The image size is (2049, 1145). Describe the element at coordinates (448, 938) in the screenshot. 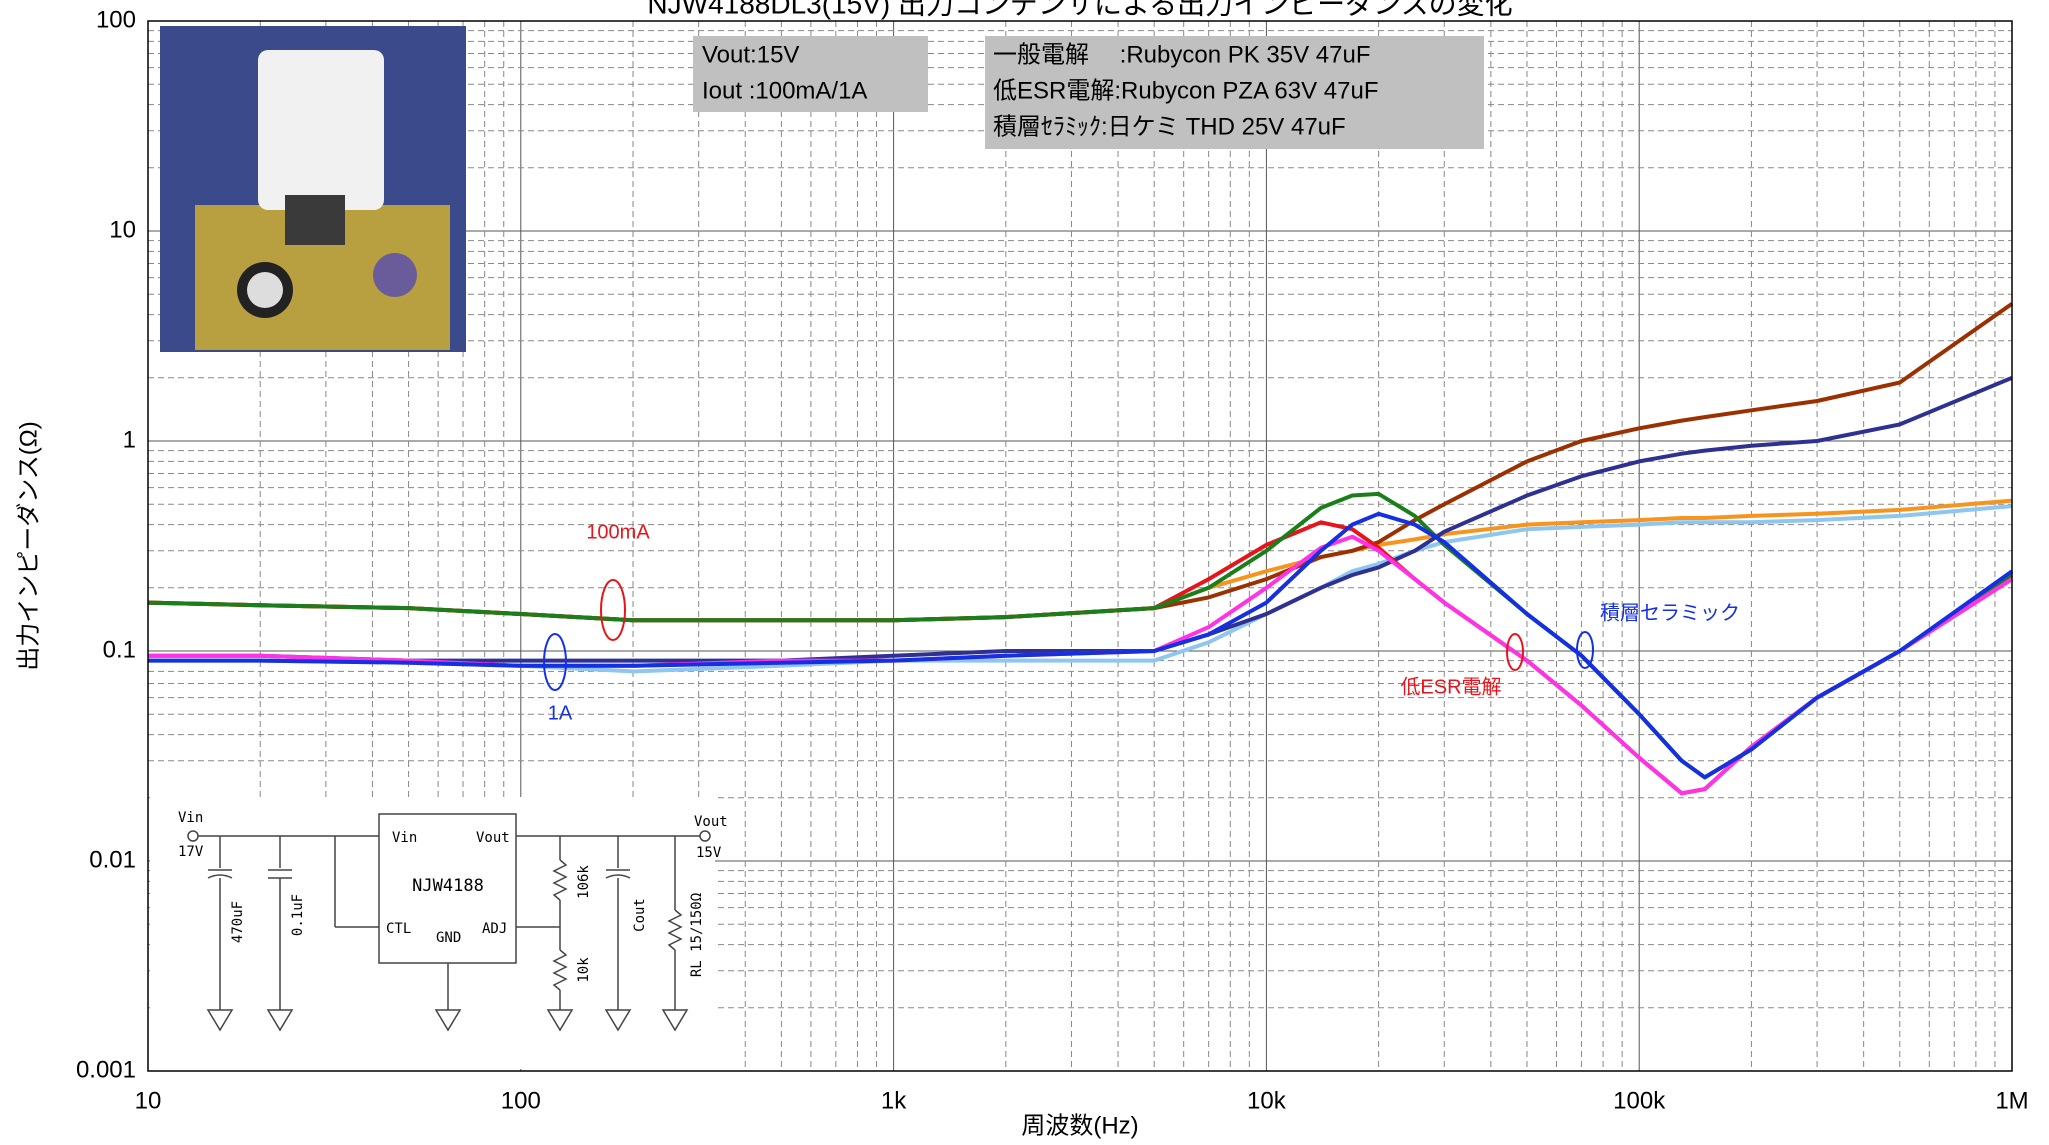

I see `schematic-label: GND` at that location.